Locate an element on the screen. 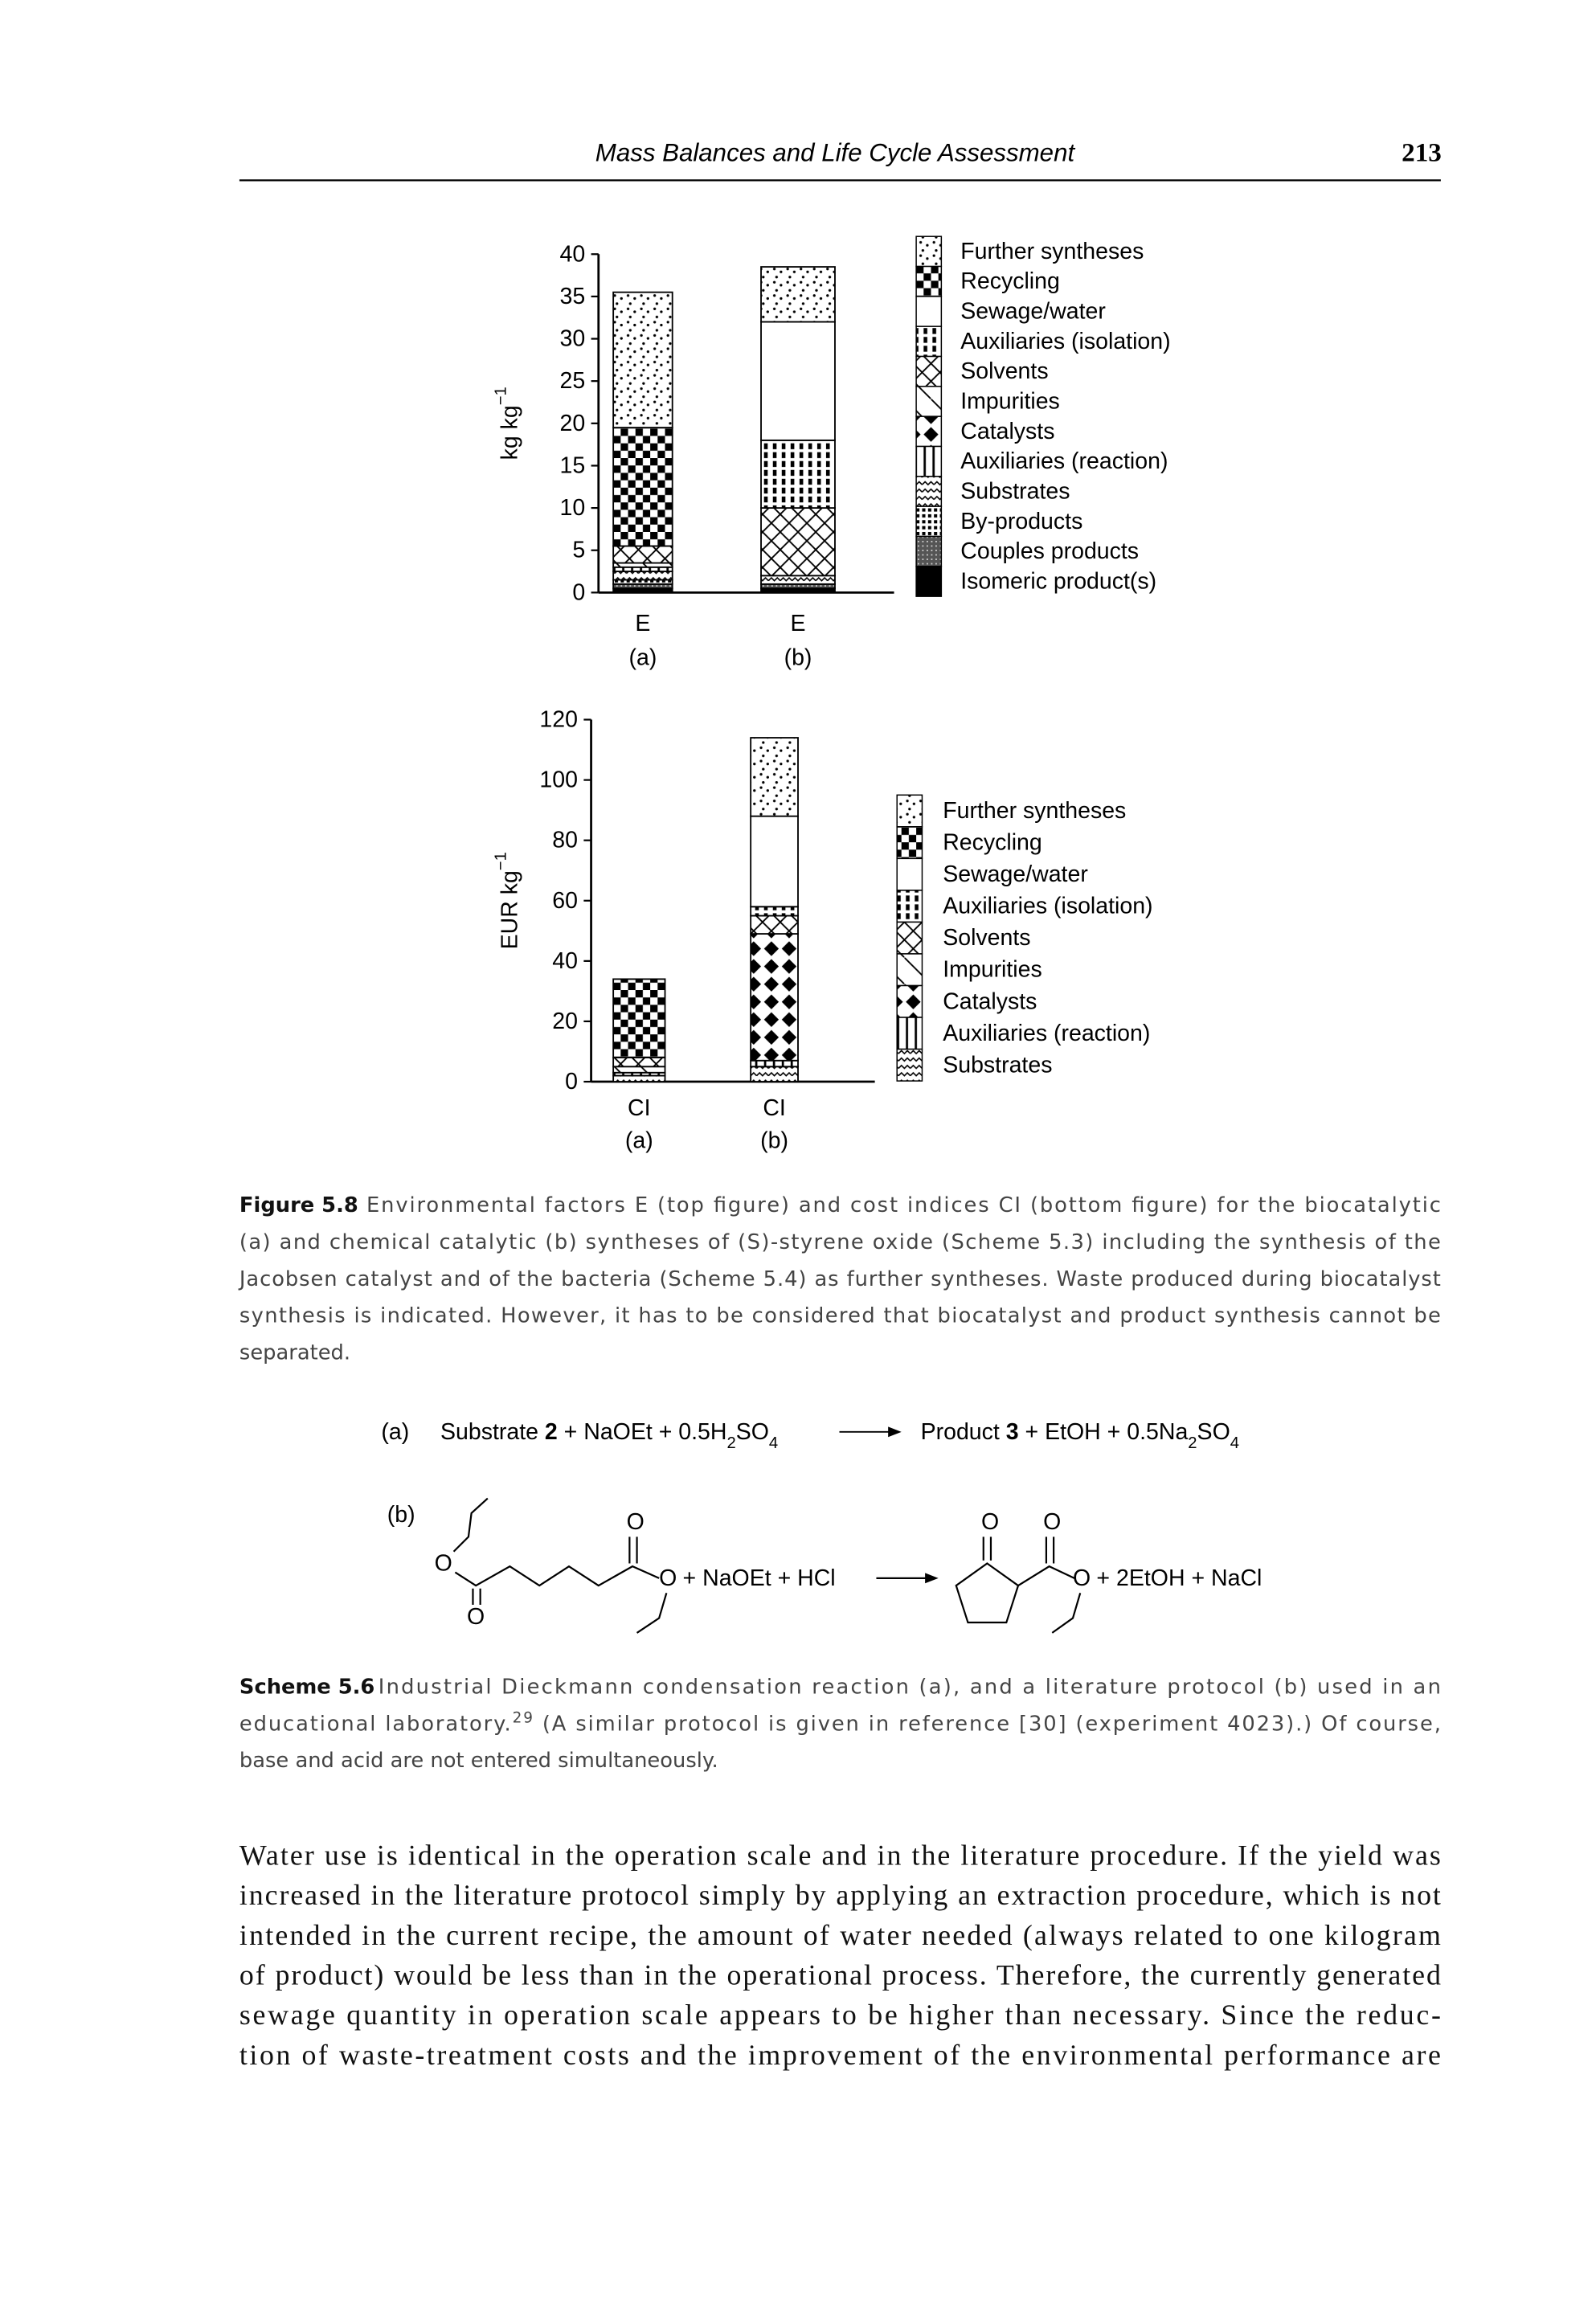 The image size is (1596, 2316). scheme-label: (a) is located at coordinates (395, 1432).